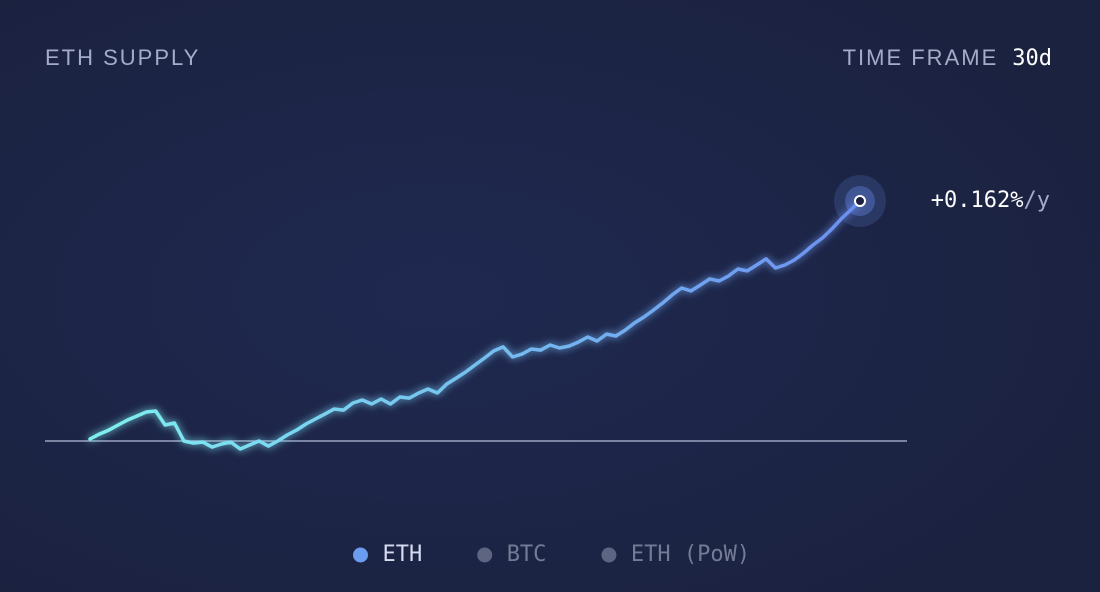  Describe the element at coordinates (1037, 200) in the screenshot. I see `end-unit: /y` at that location.